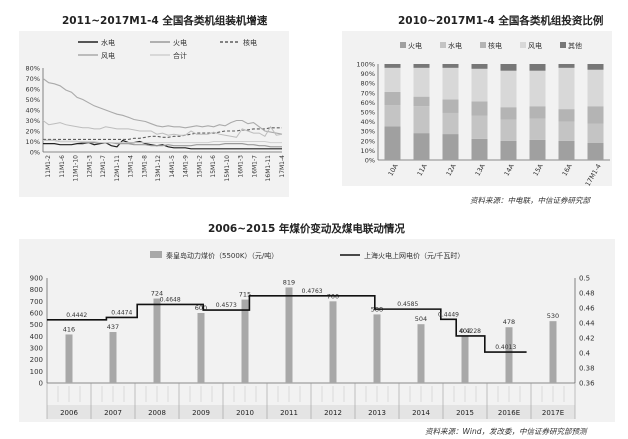 The width and height of the screenshot is (628, 439). What do you see at coordinates (165, 21) in the screenshot?
I see `left-chart-title: 2011~2017M1-4 全国各类机组装机增速` at bounding box center [165, 21].